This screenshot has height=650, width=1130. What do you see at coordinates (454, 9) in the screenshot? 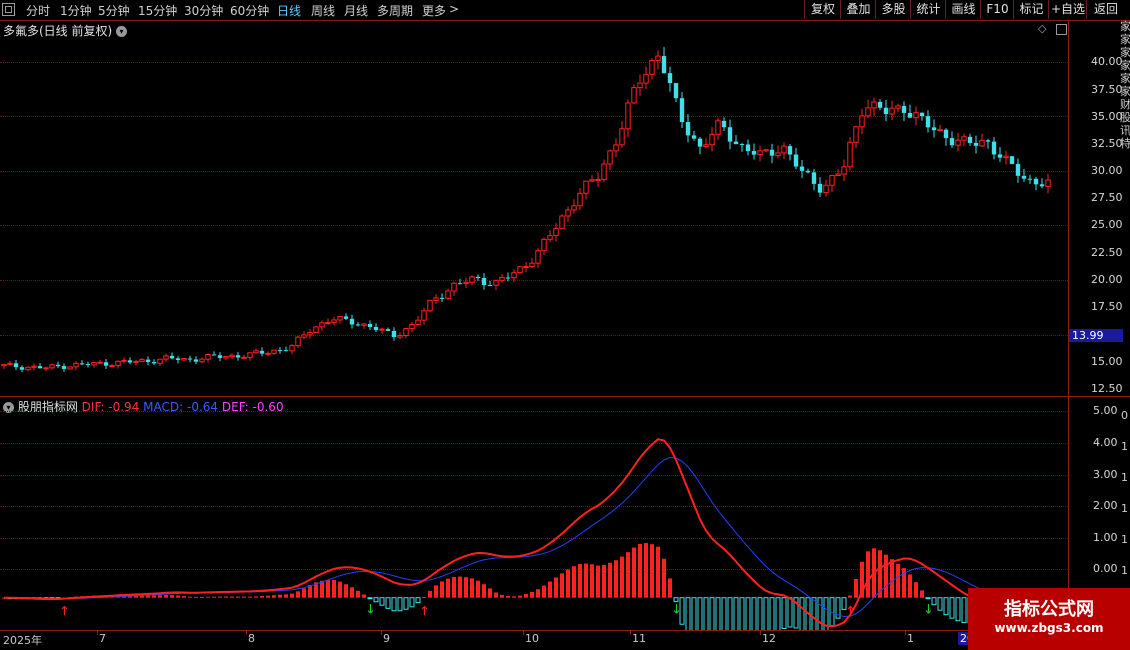
I see `more-arrow-icon: >` at bounding box center [454, 9].